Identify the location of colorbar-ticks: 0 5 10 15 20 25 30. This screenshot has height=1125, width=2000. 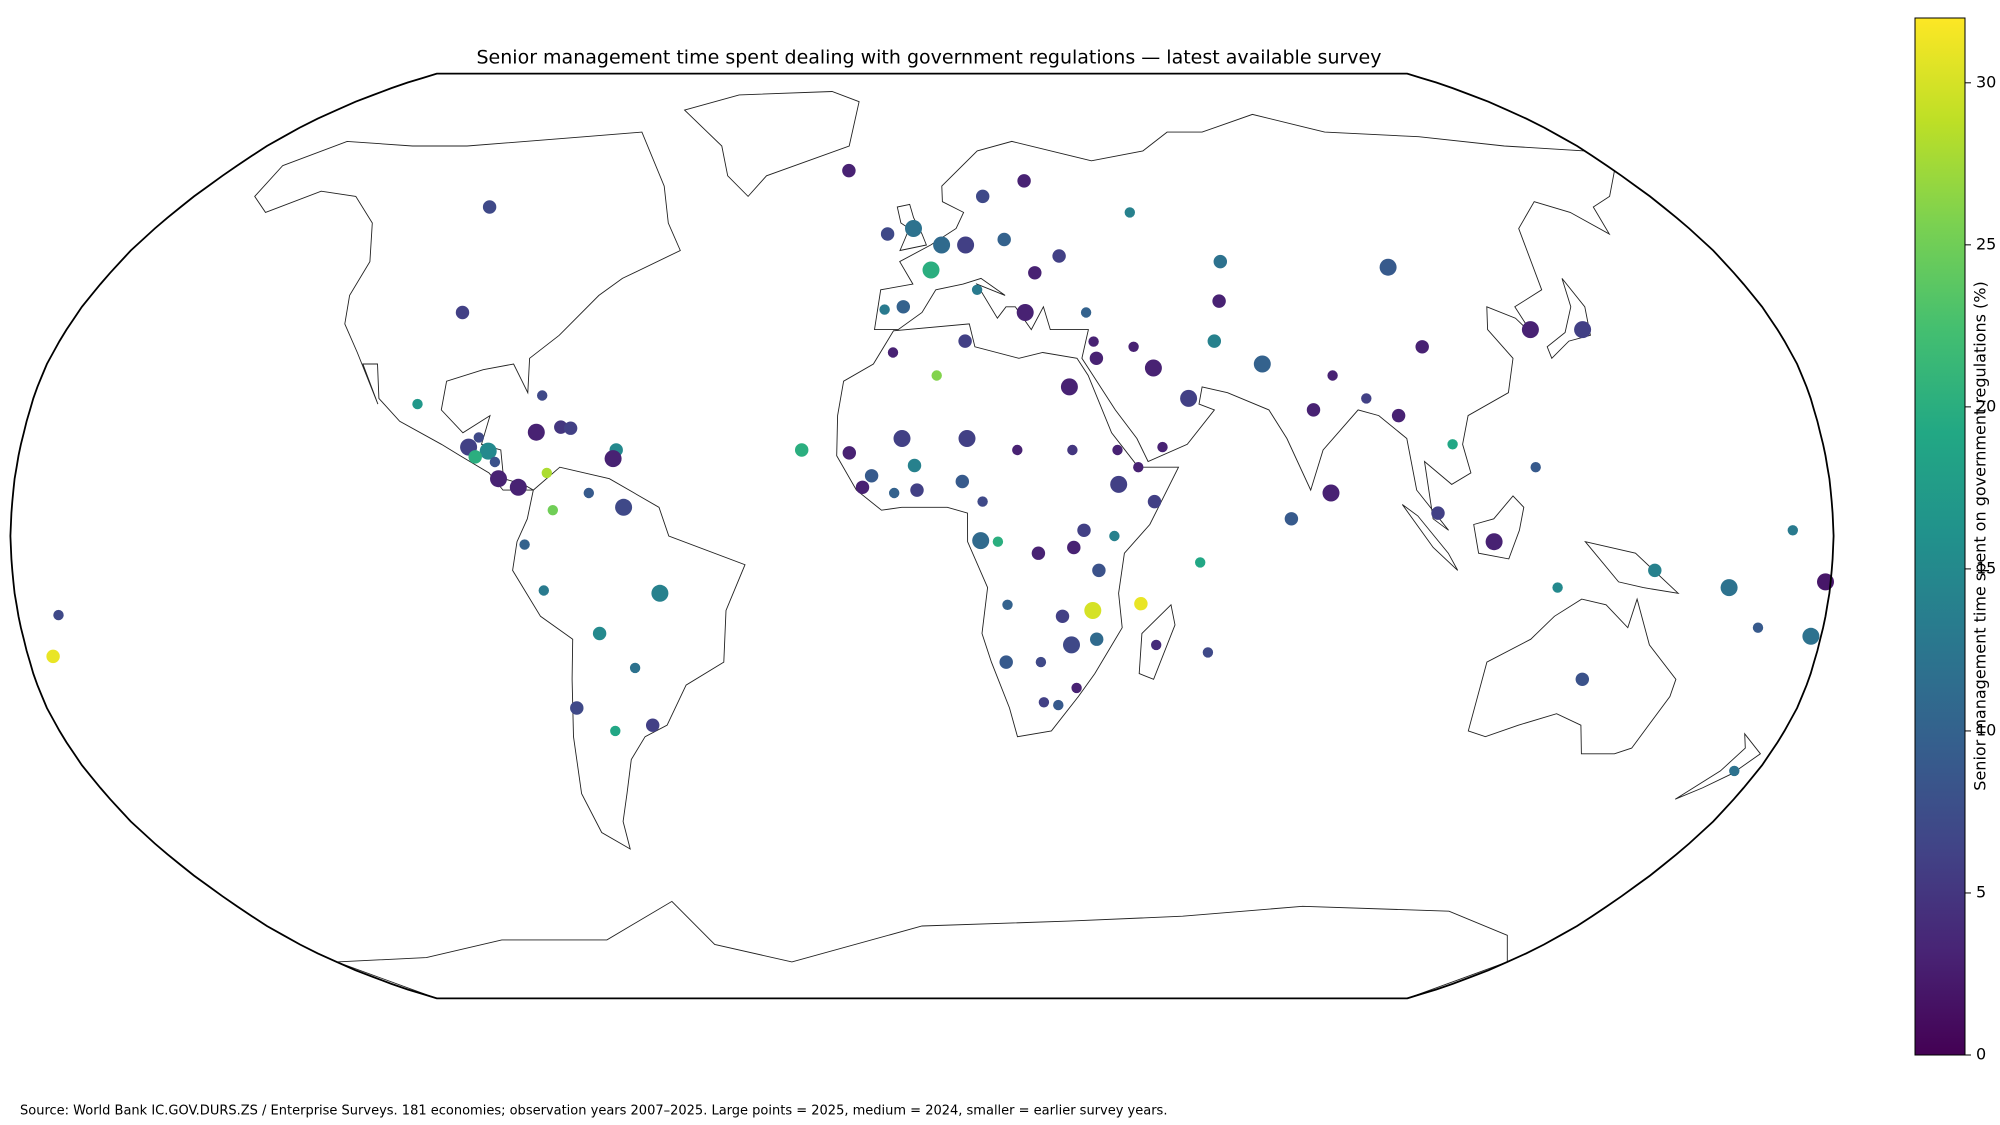
(1980, 568).